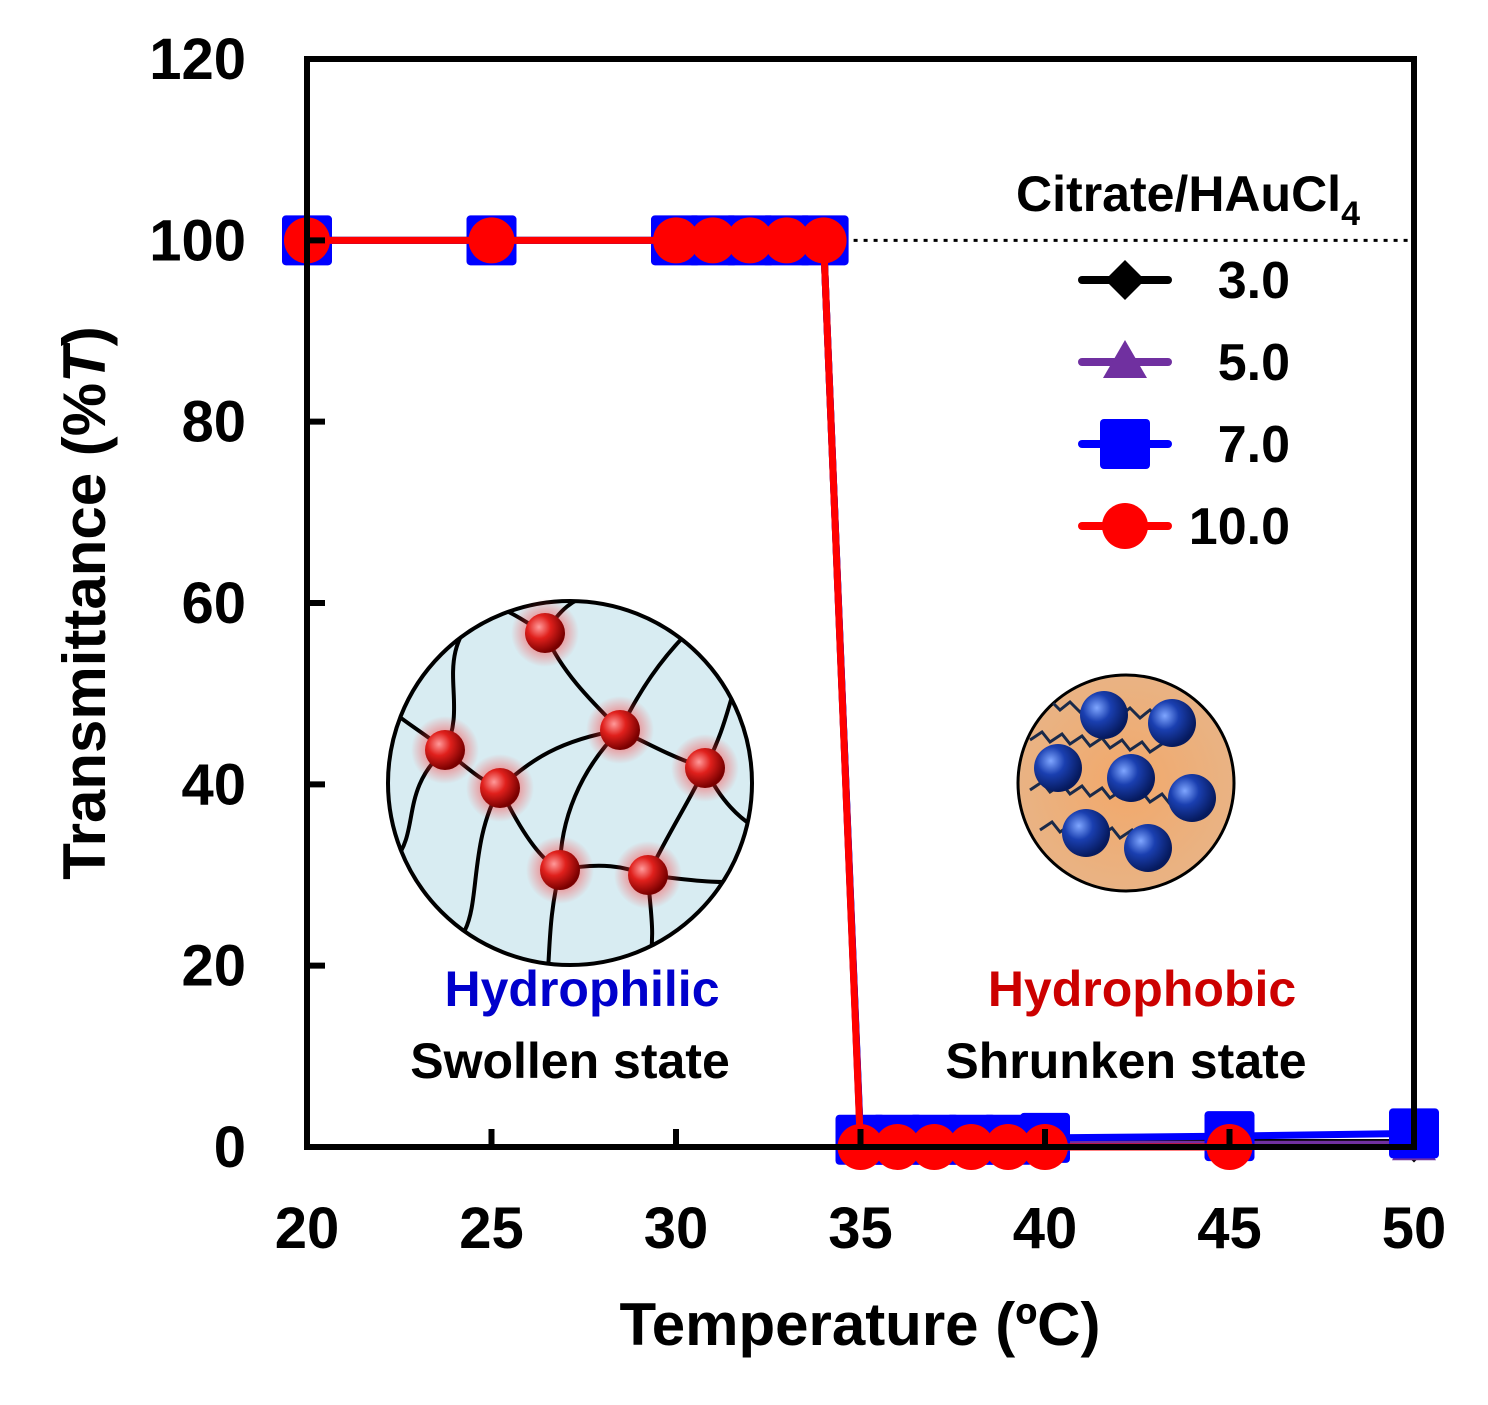  Describe the element at coordinates (84, 336) in the screenshot. I see `y-axis-title-close: )` at that location.